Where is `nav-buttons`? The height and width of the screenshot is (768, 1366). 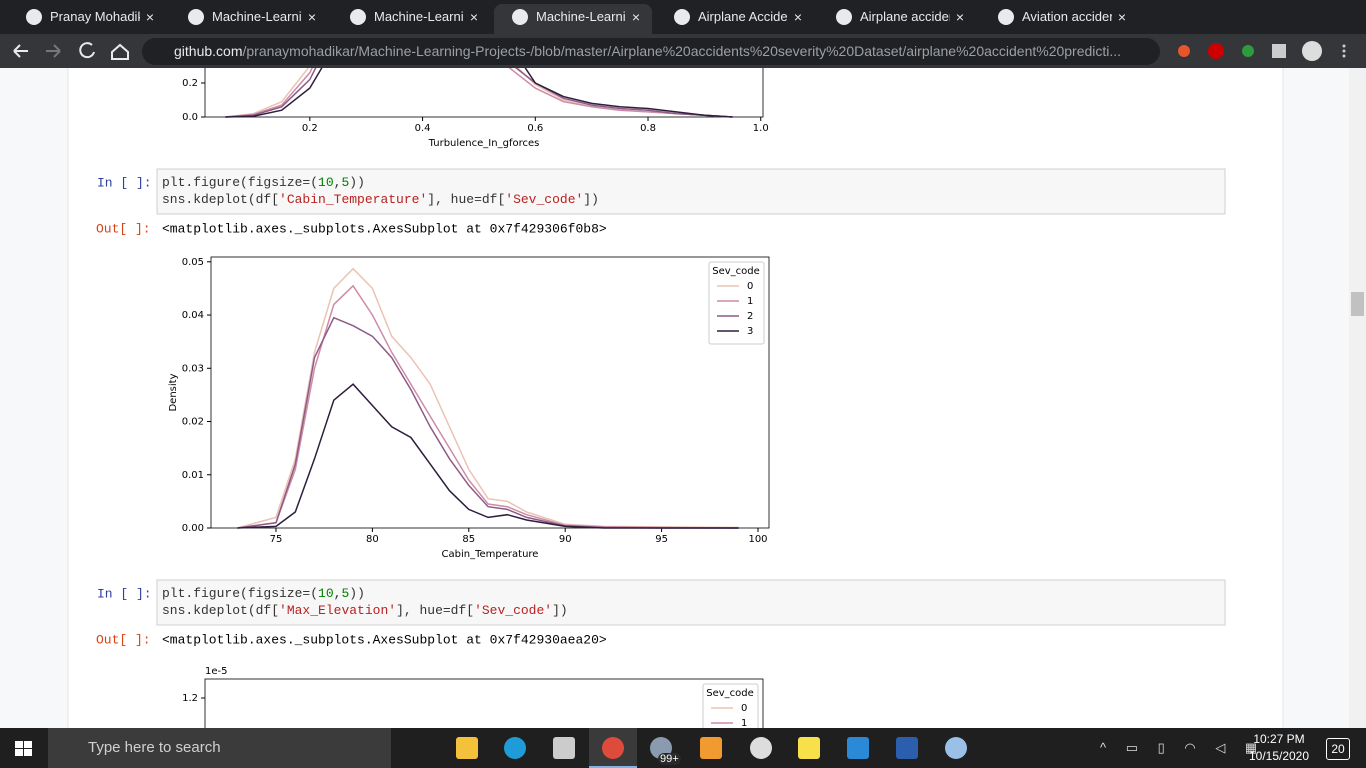 nav-buttons is located at coordinates (70, 51).